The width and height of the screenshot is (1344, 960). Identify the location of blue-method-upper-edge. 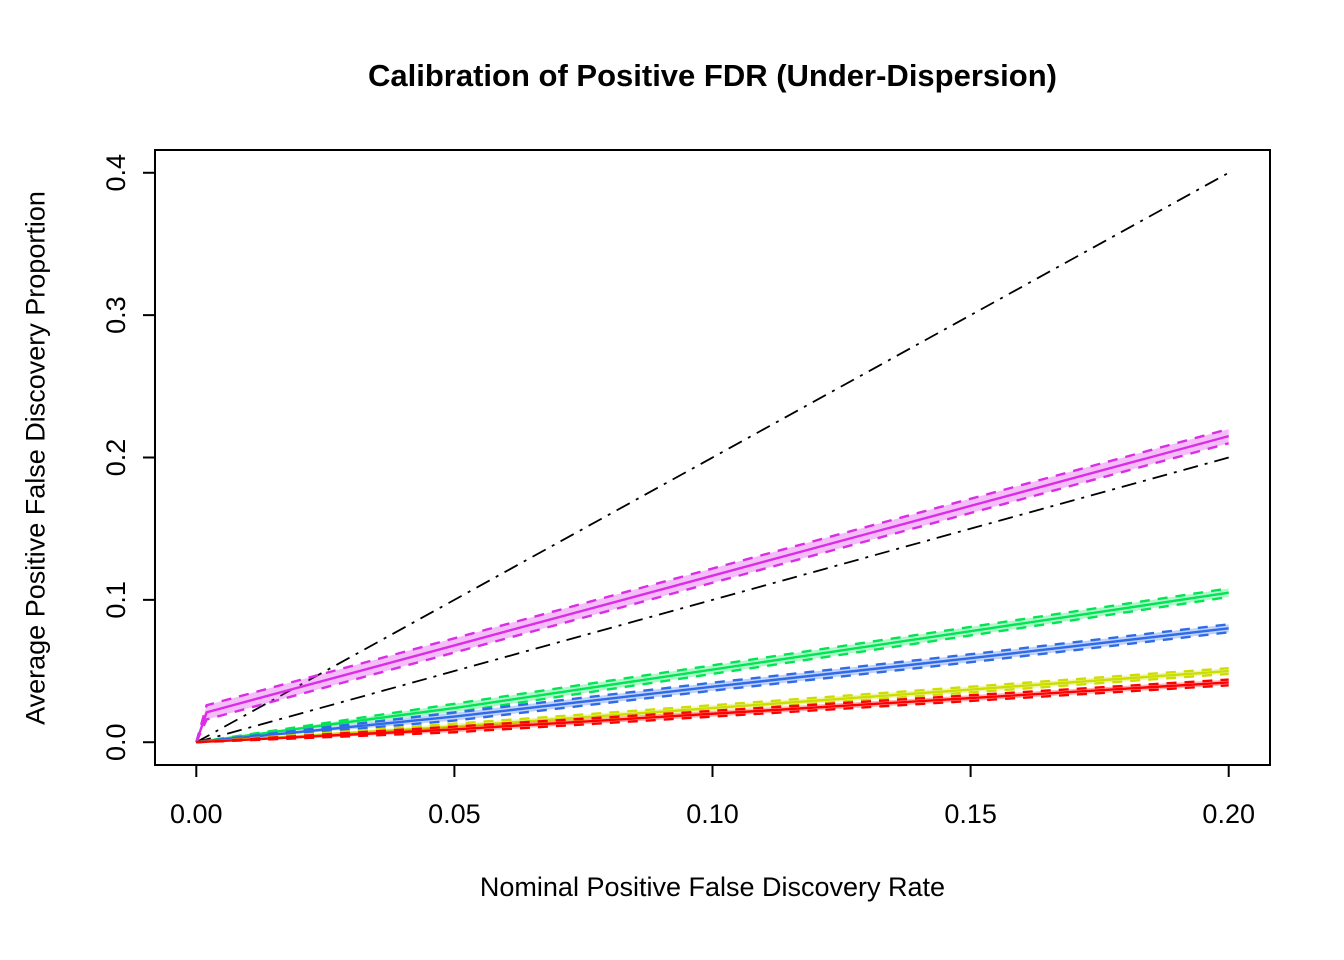
(712, 683).